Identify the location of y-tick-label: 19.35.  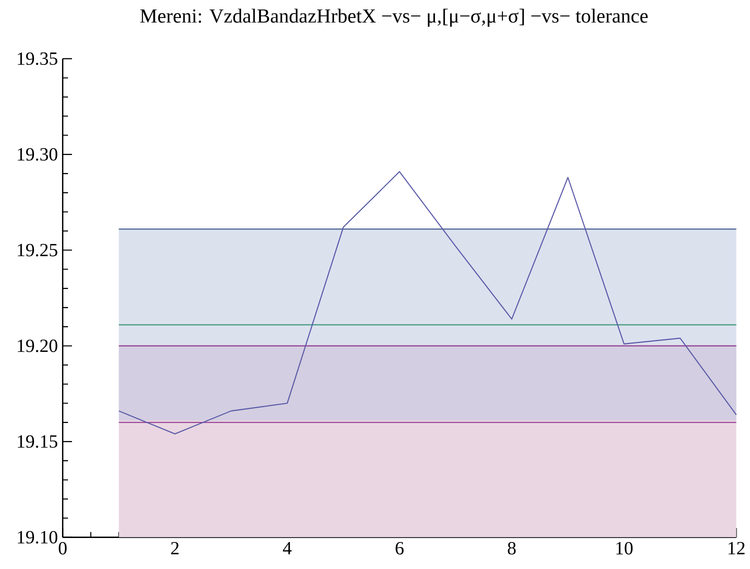
(38, 58).